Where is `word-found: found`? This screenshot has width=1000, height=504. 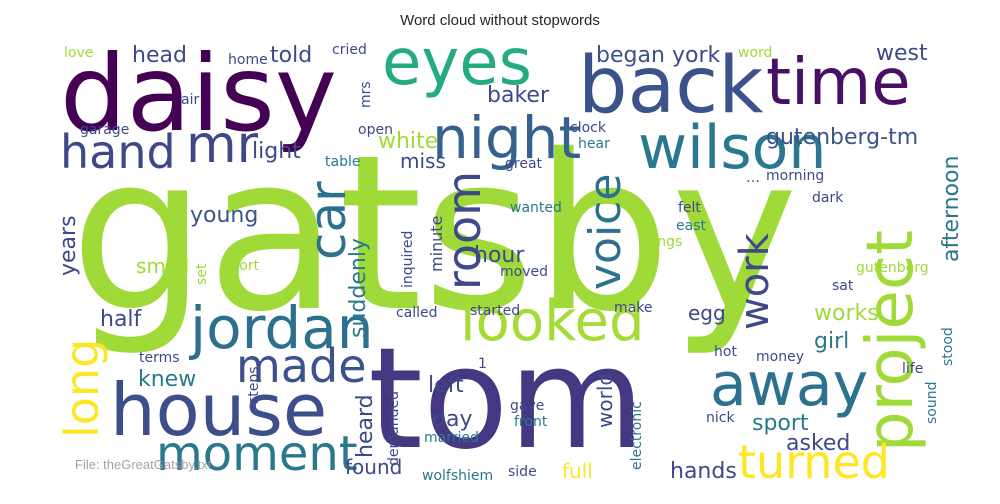 word-found: found is located at coordinates (373, 467).